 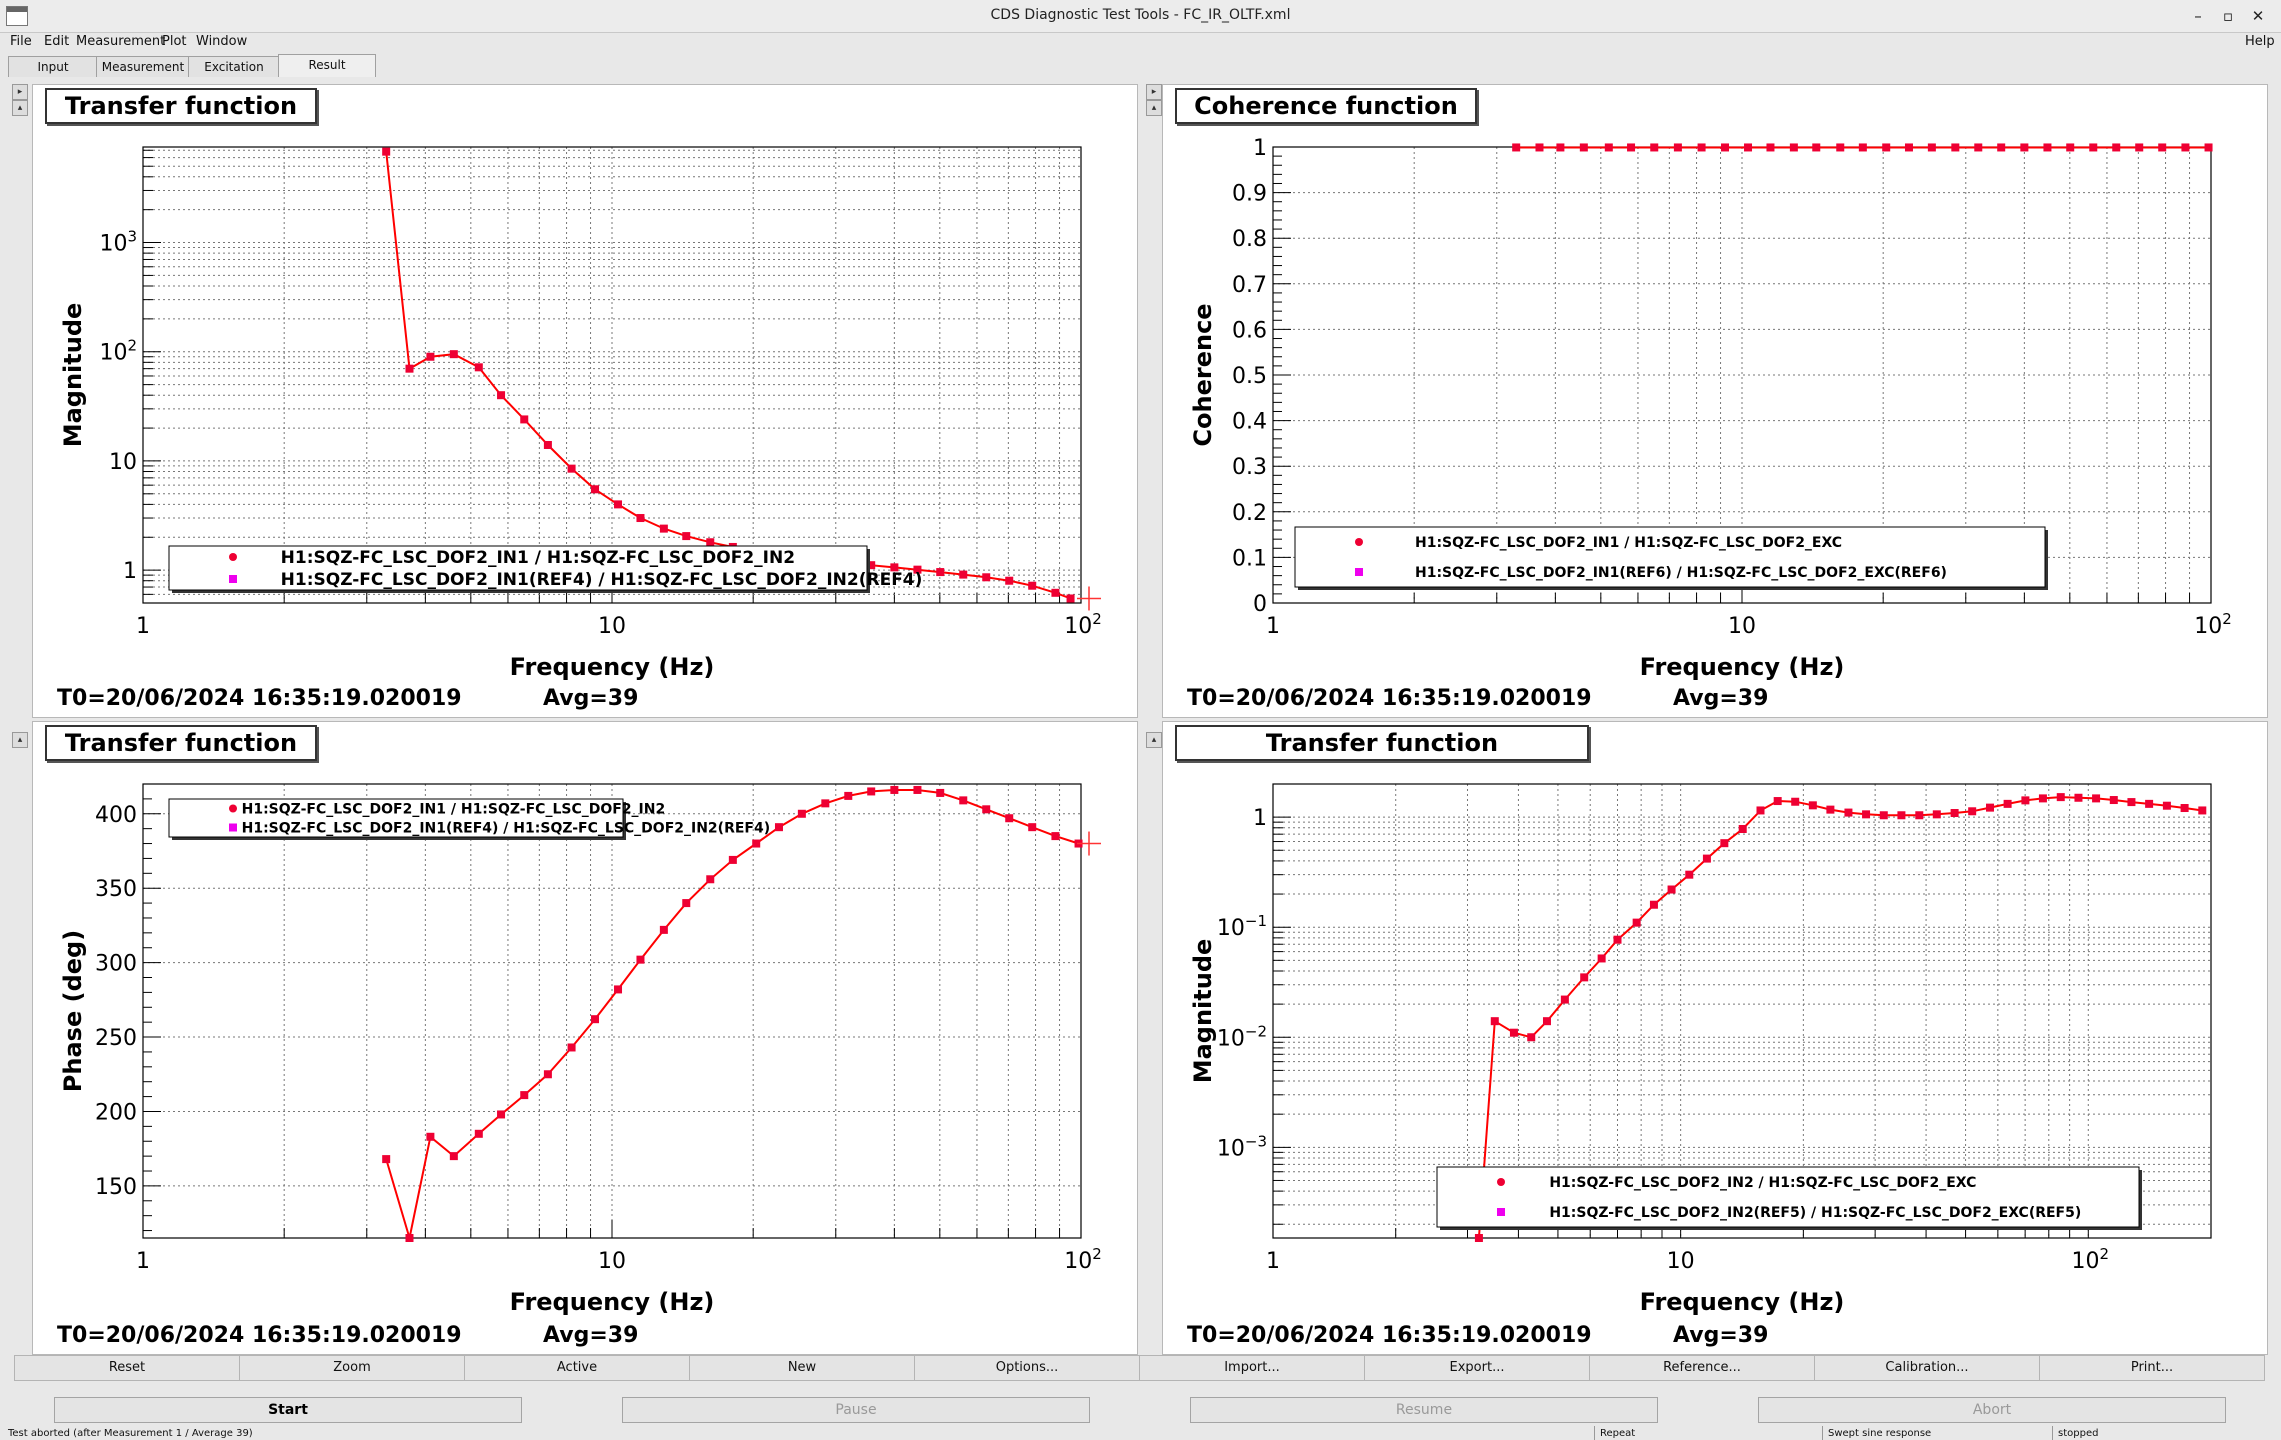 I want to click on menu-plot: Plot, so click(x=174, y=41).